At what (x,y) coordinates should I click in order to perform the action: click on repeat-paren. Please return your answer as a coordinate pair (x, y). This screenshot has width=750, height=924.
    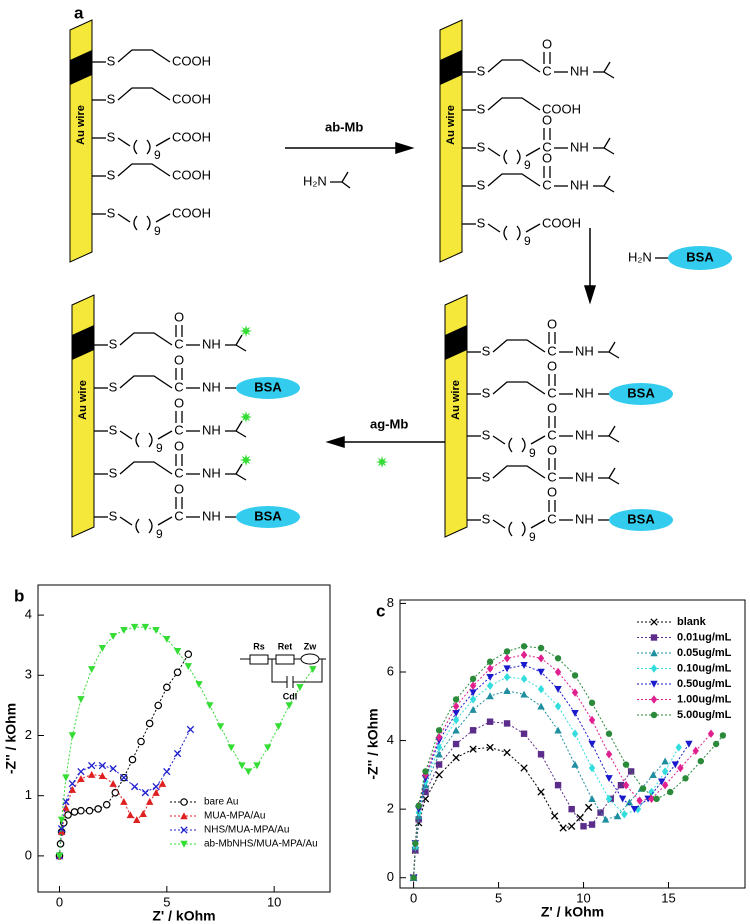
    Looking at the image, I should click on (142, 223).